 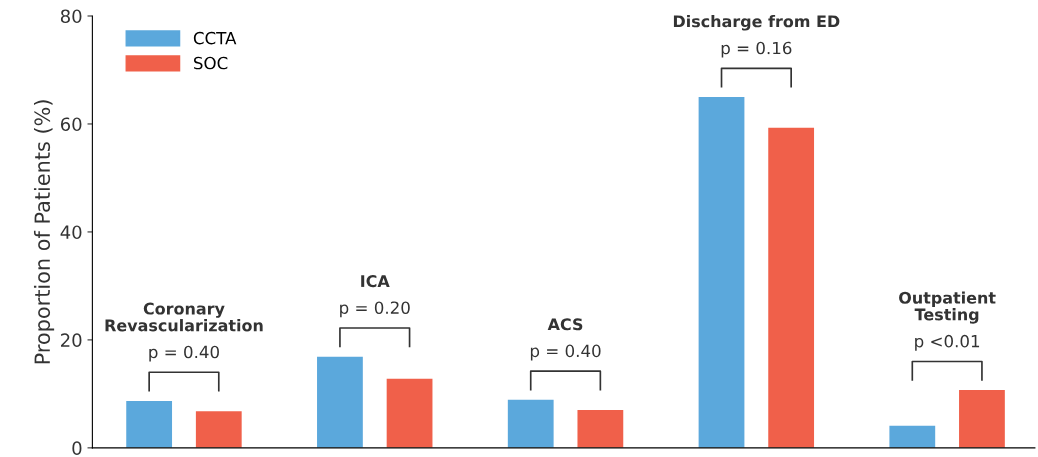 What do you see at coordinates (375, 309) in the screenshot?
I see `annotation: p = 0.20` at bounding box center [375, 309].